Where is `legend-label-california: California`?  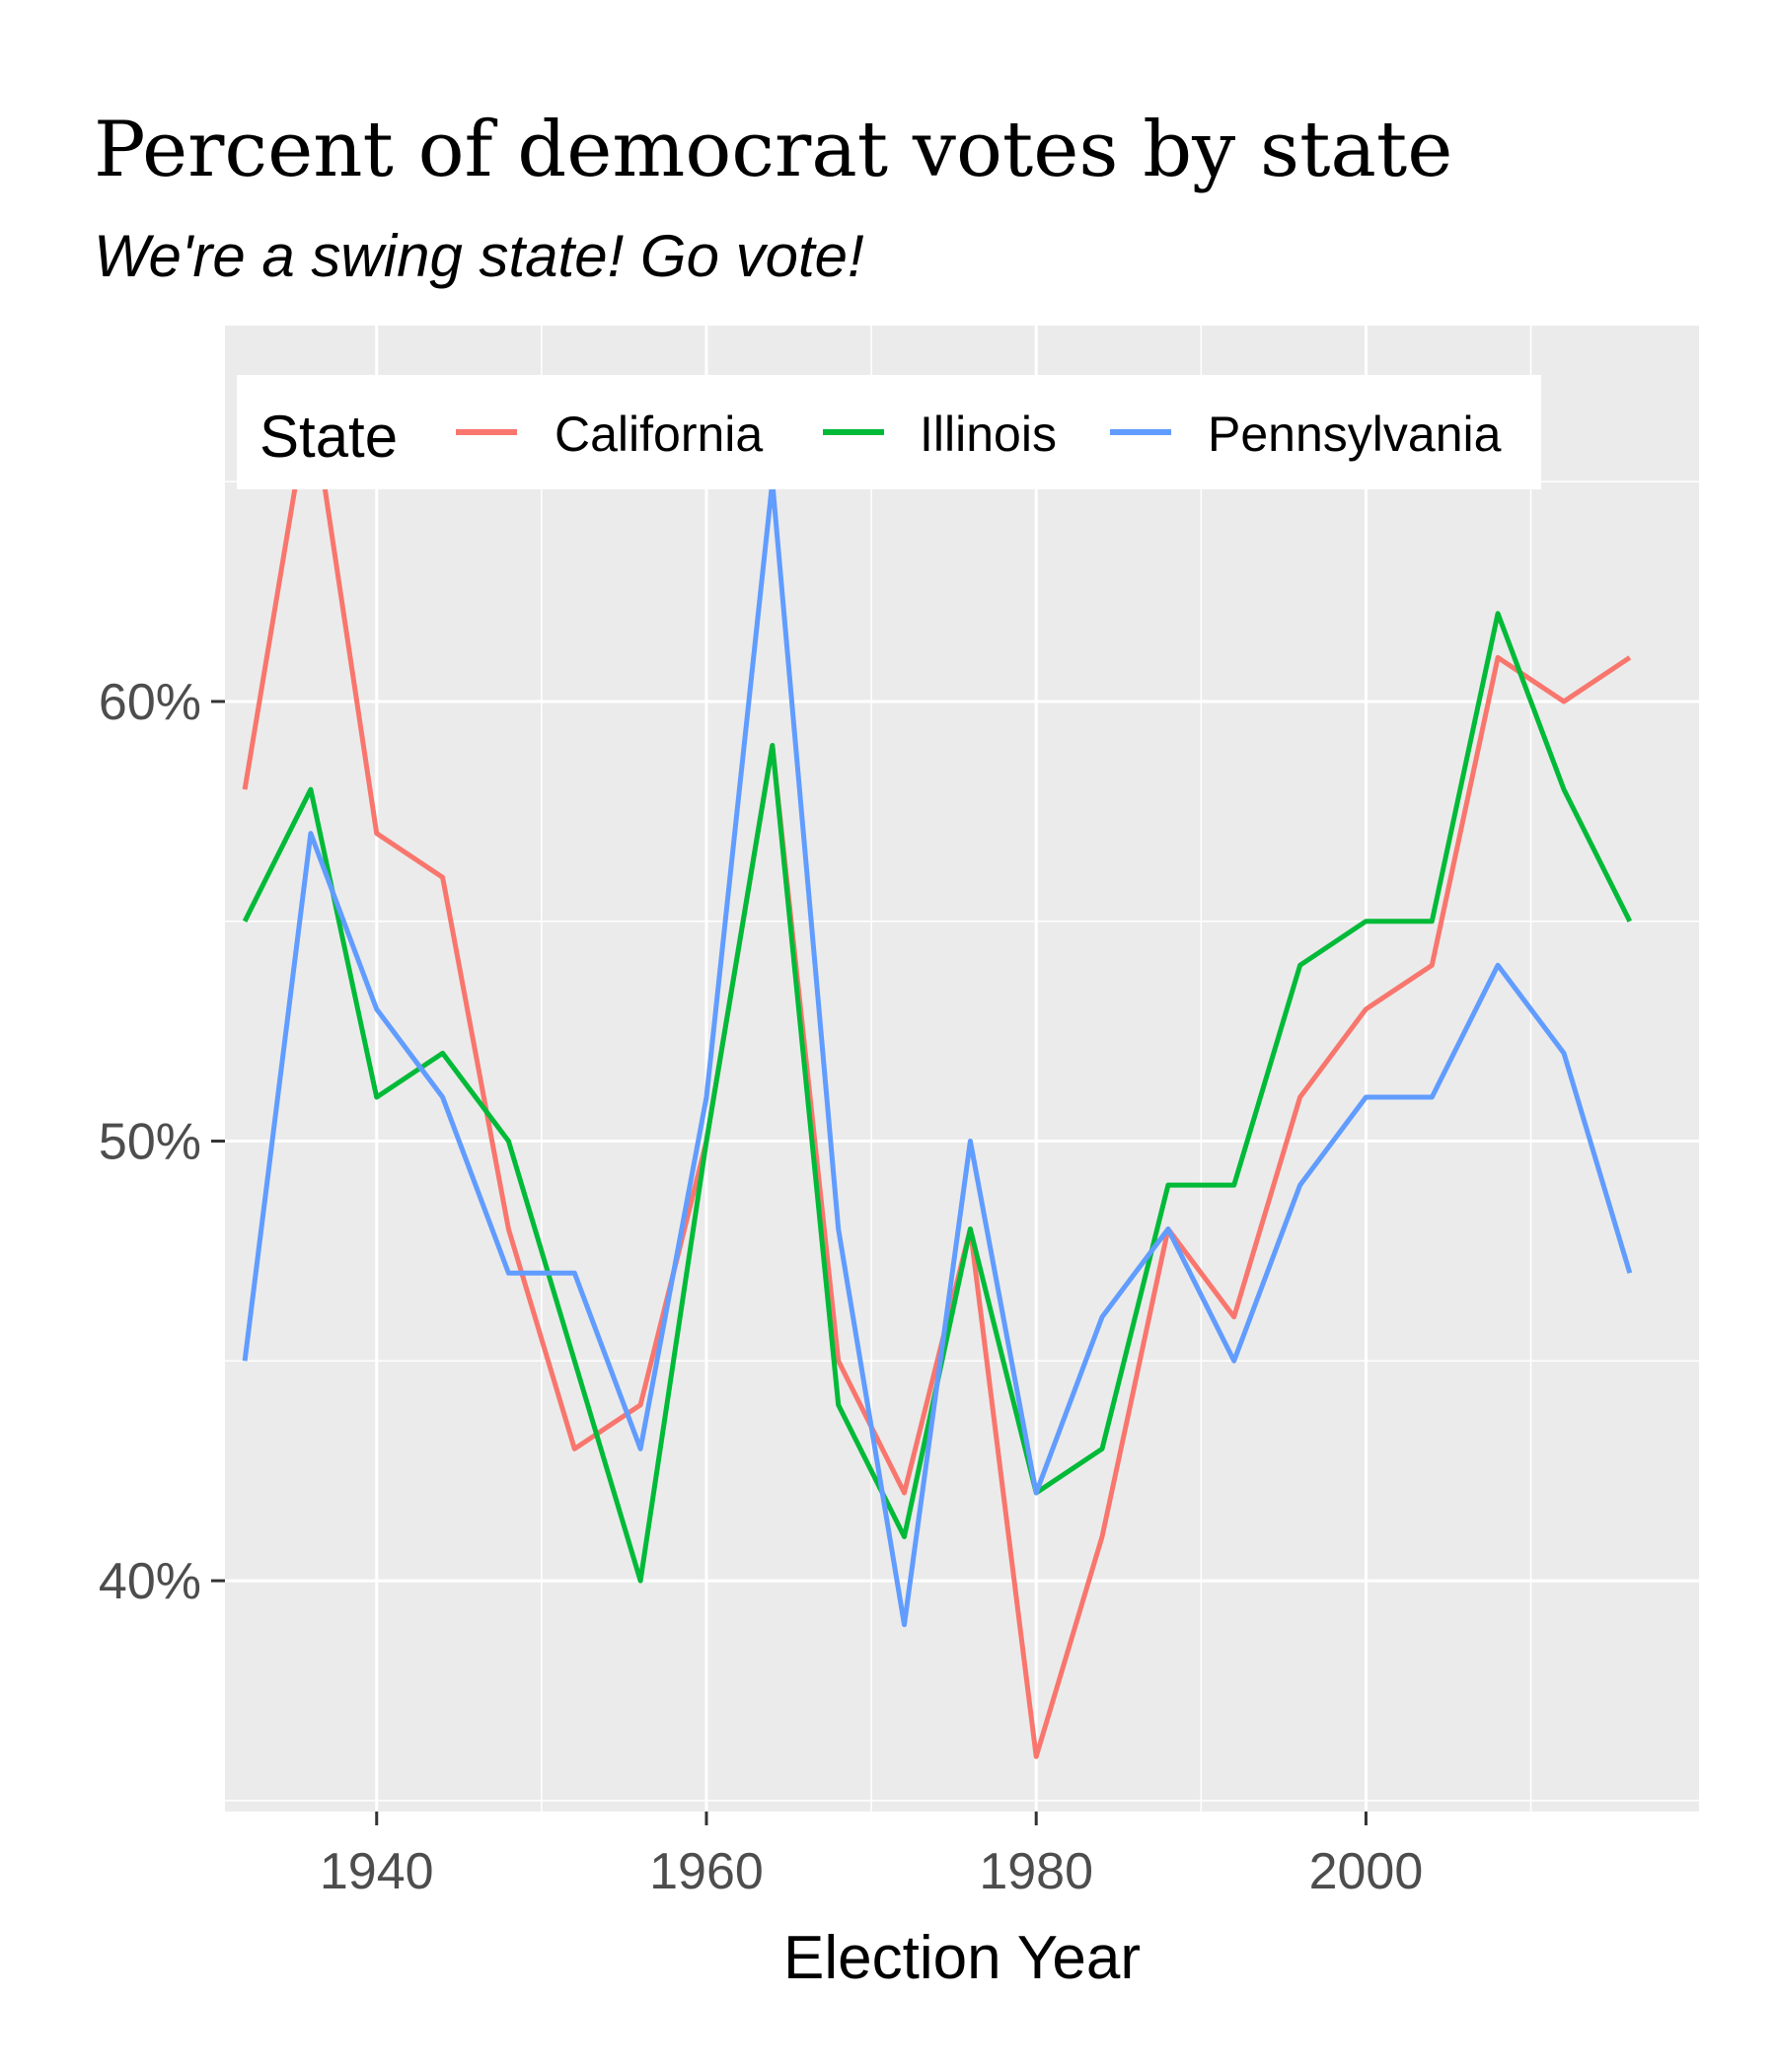 legend-label-california: California is located at coordinates (659, 435).